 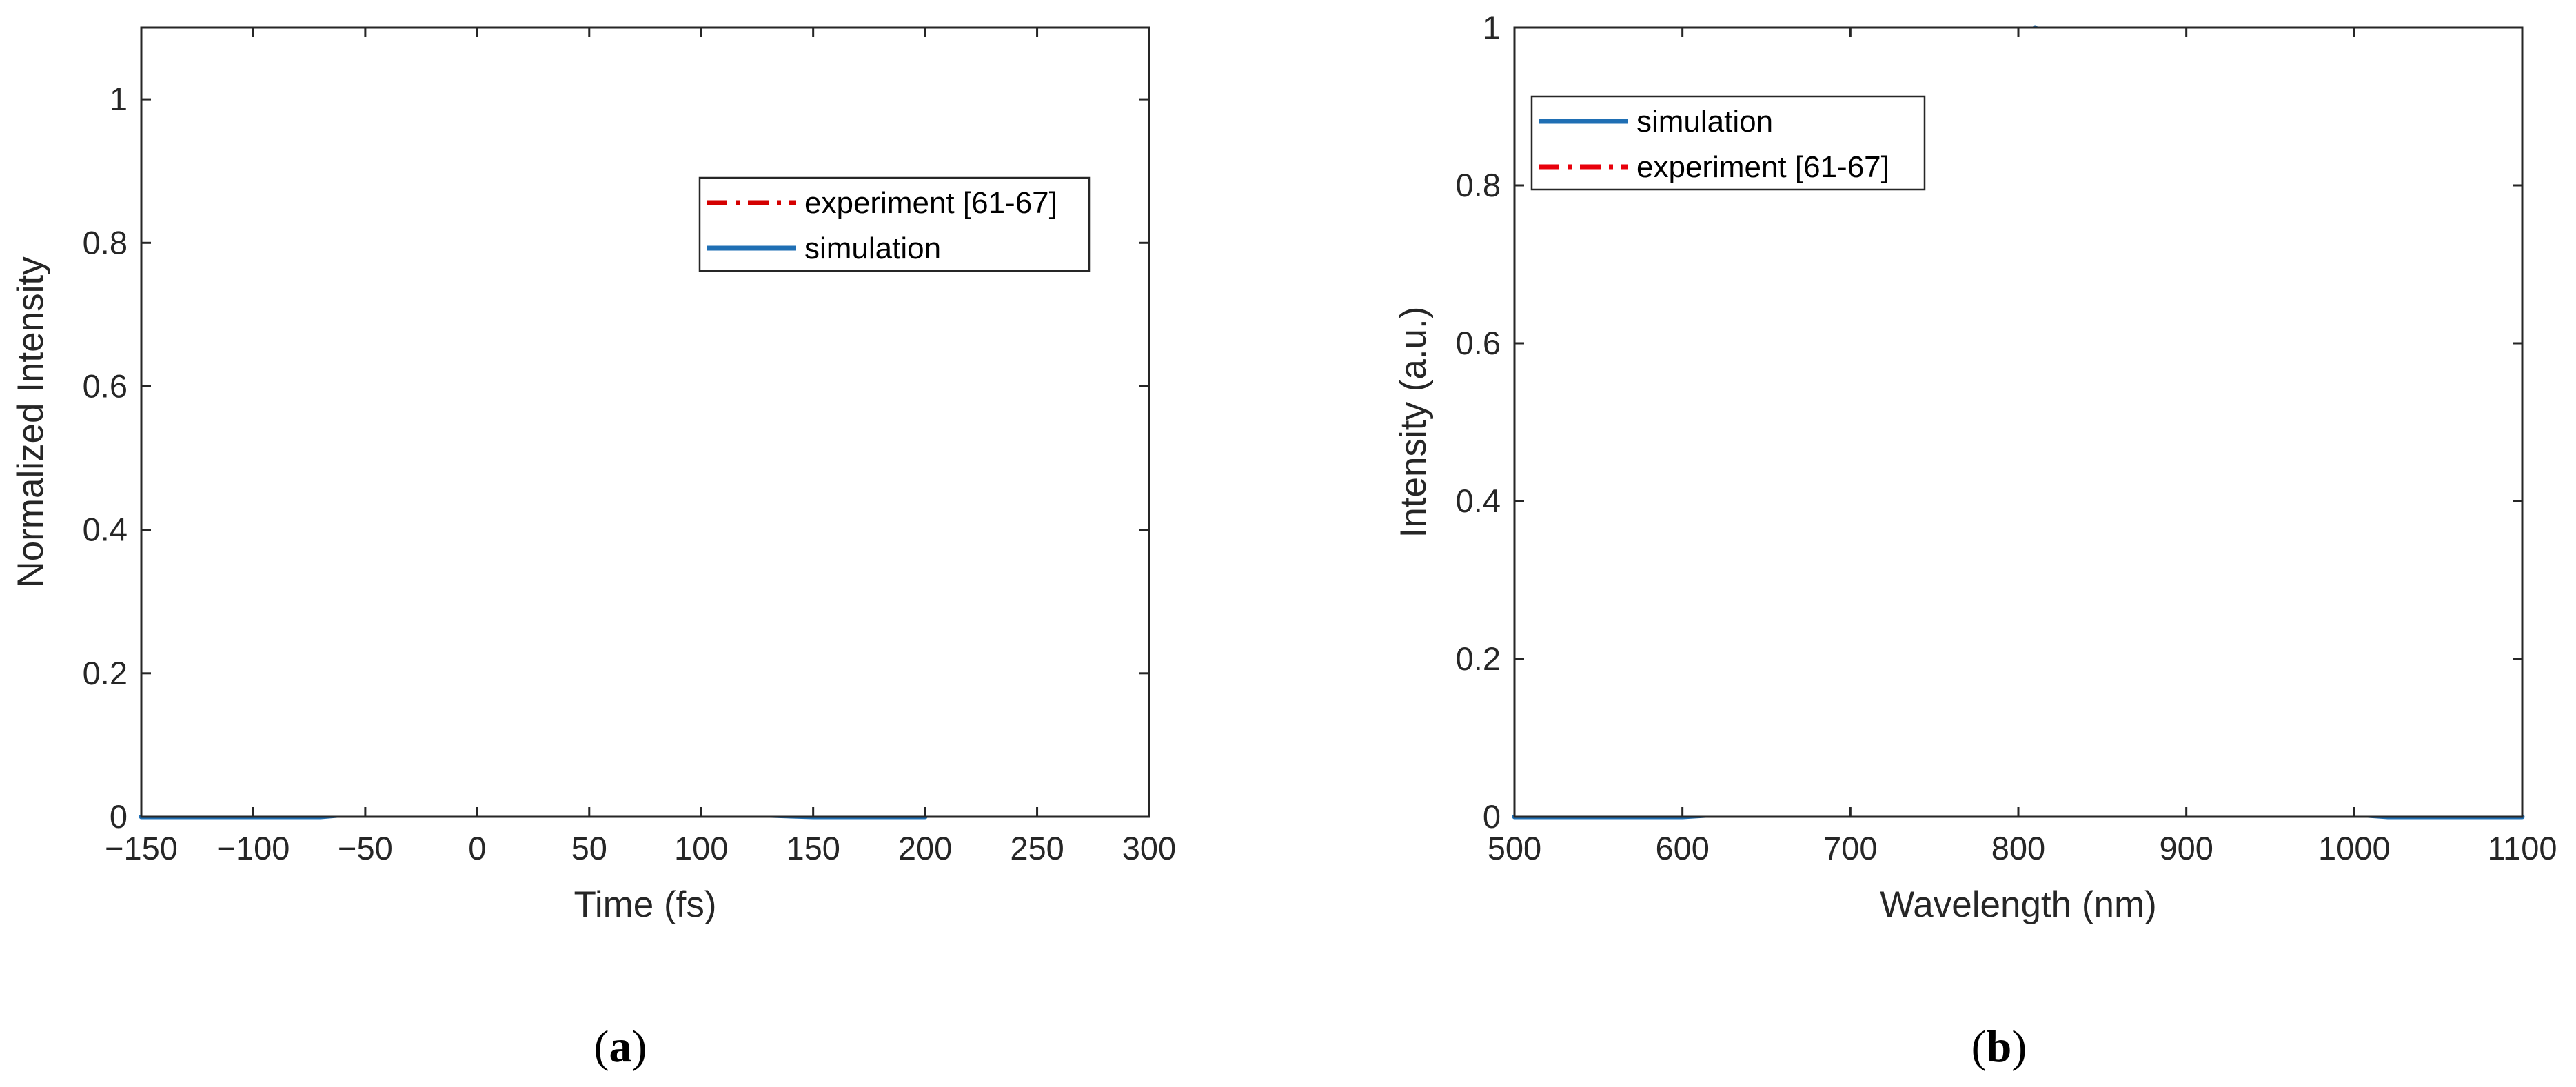 I want to click on y-axis-label: Intensity (a.u.), so click(x=1413, y=422).